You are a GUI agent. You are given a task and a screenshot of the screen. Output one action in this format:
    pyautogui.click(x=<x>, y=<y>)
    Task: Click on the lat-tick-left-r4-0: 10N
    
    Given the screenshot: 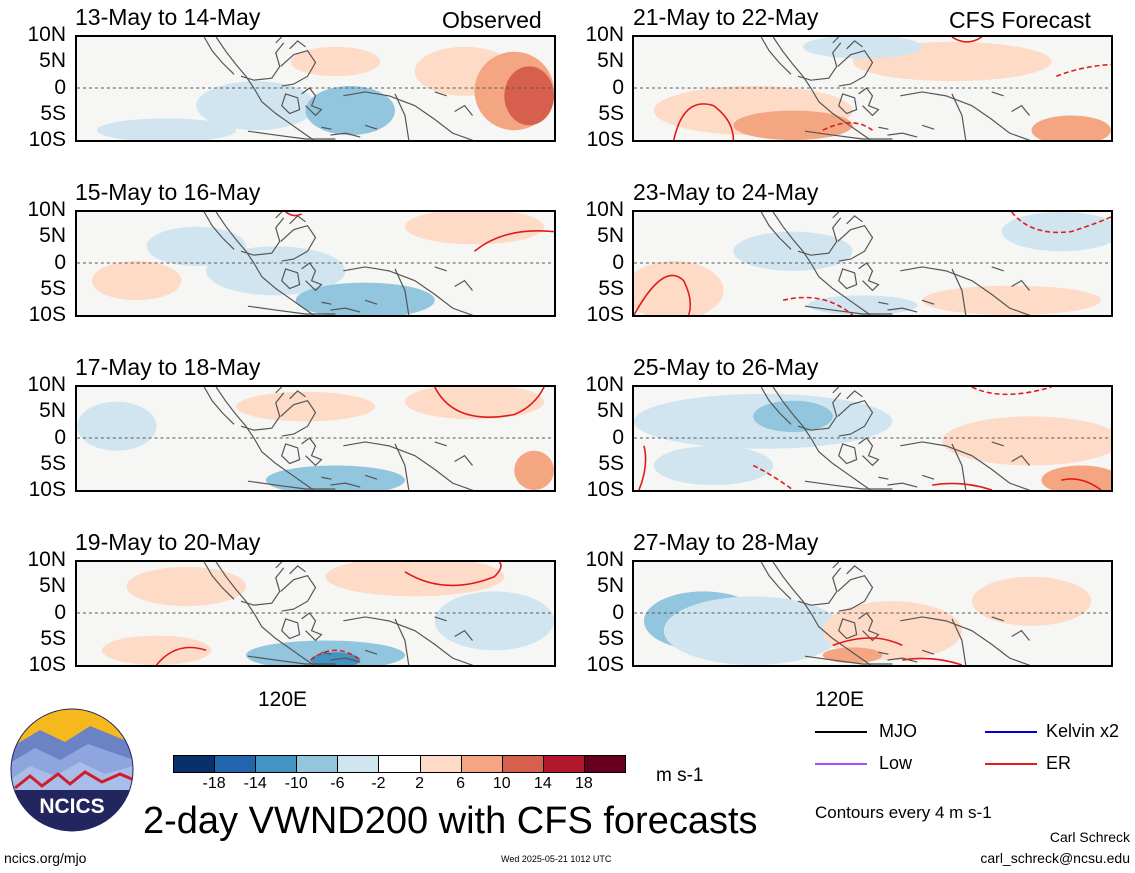 What is the action you would take?
    pyautogui.click(x=46, y=559)
    